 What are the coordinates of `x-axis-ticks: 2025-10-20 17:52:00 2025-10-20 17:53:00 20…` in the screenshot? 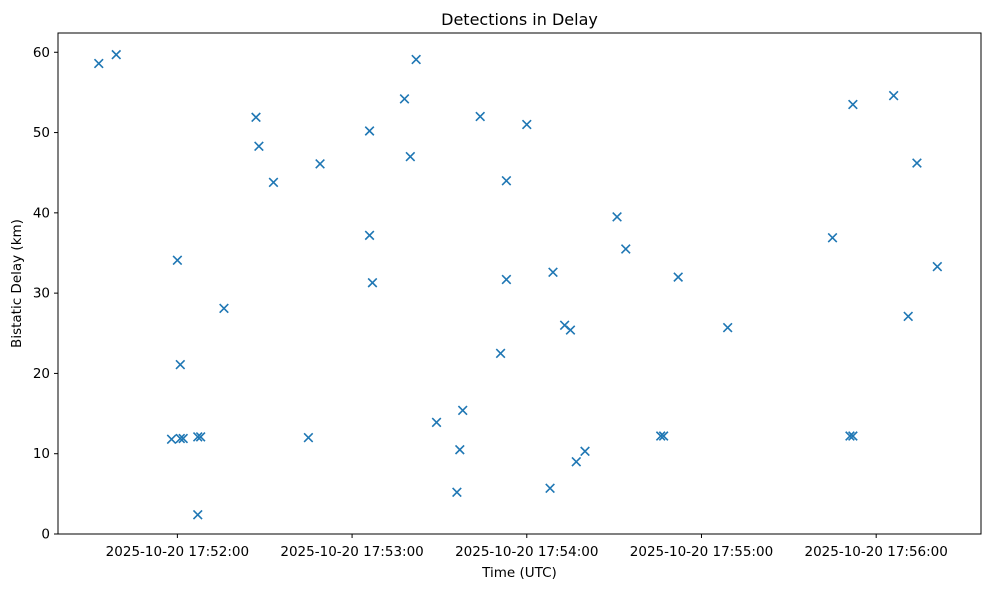 It's located at (527, 547).